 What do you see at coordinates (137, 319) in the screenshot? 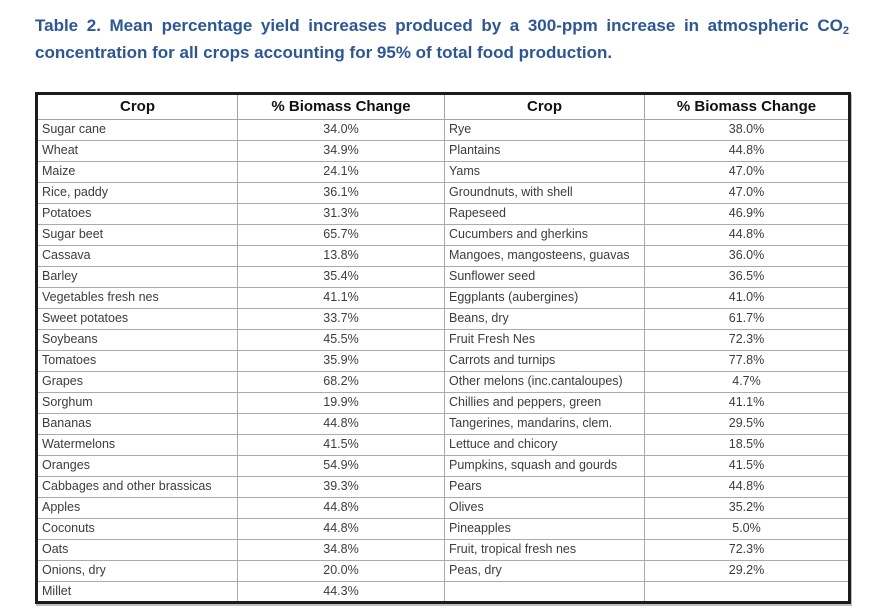
I see `crop-name-cell: Sweet potatoes` at bounding box center [137, 319].